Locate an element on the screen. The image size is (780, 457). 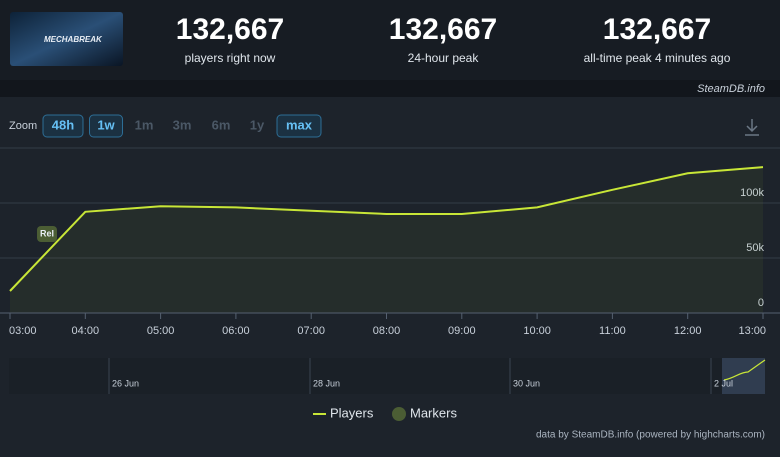
x-tick-label: 04:00 is located at coordinates (86, 331).